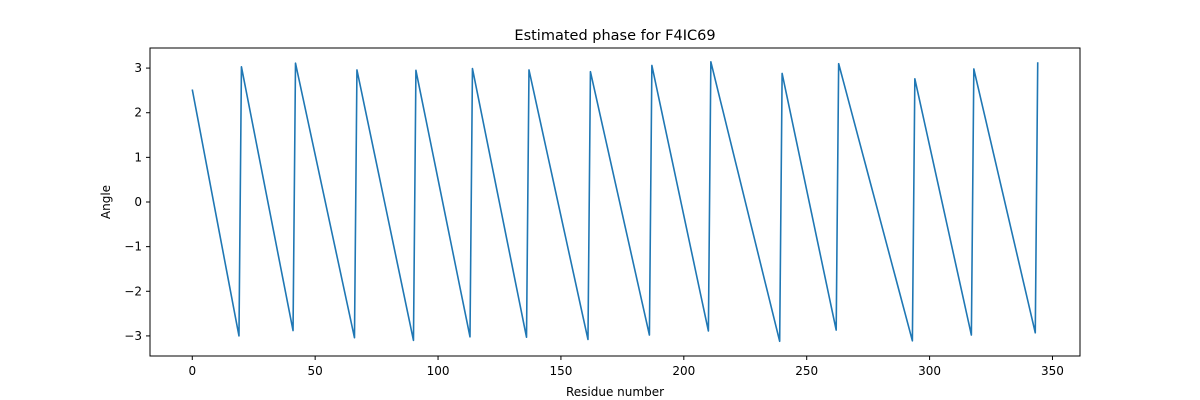 This screenshot has width=1200, height=400. I want to click on x-tick-label: 200, so click(683, 371).